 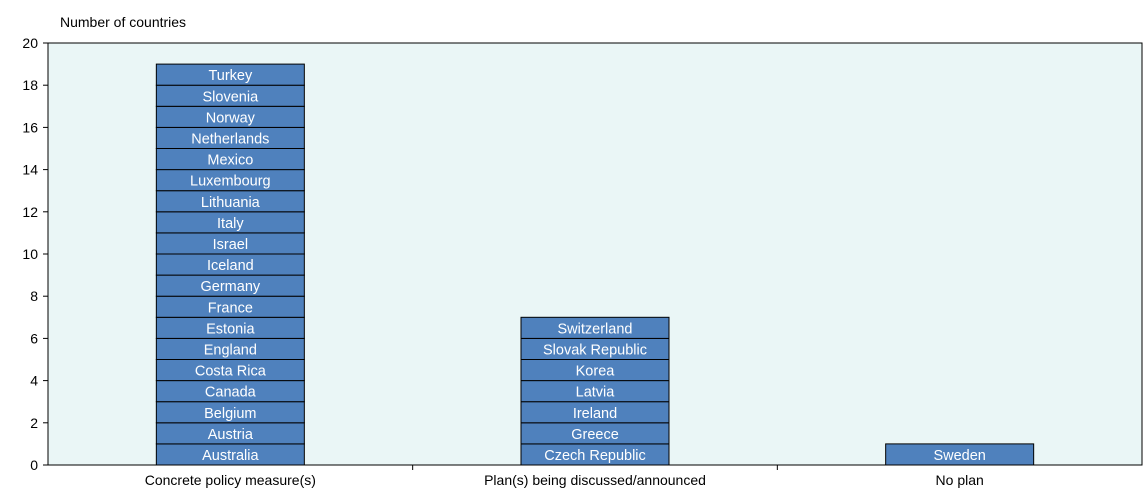 I want to click on bar-segment-label: France, so click(x=230, y=308).